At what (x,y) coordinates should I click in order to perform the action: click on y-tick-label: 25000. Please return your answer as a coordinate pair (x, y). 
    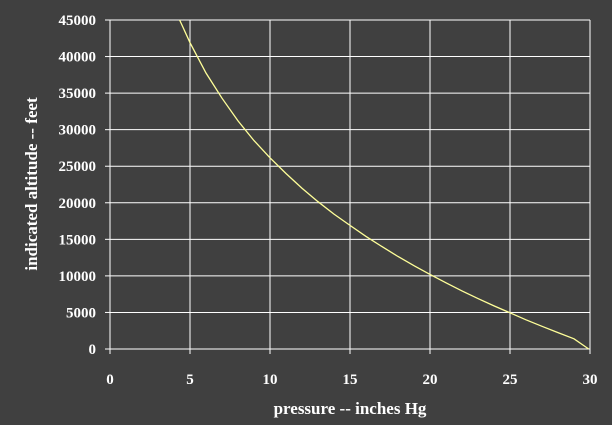
    Looking at the image, I should click on (78, 167).